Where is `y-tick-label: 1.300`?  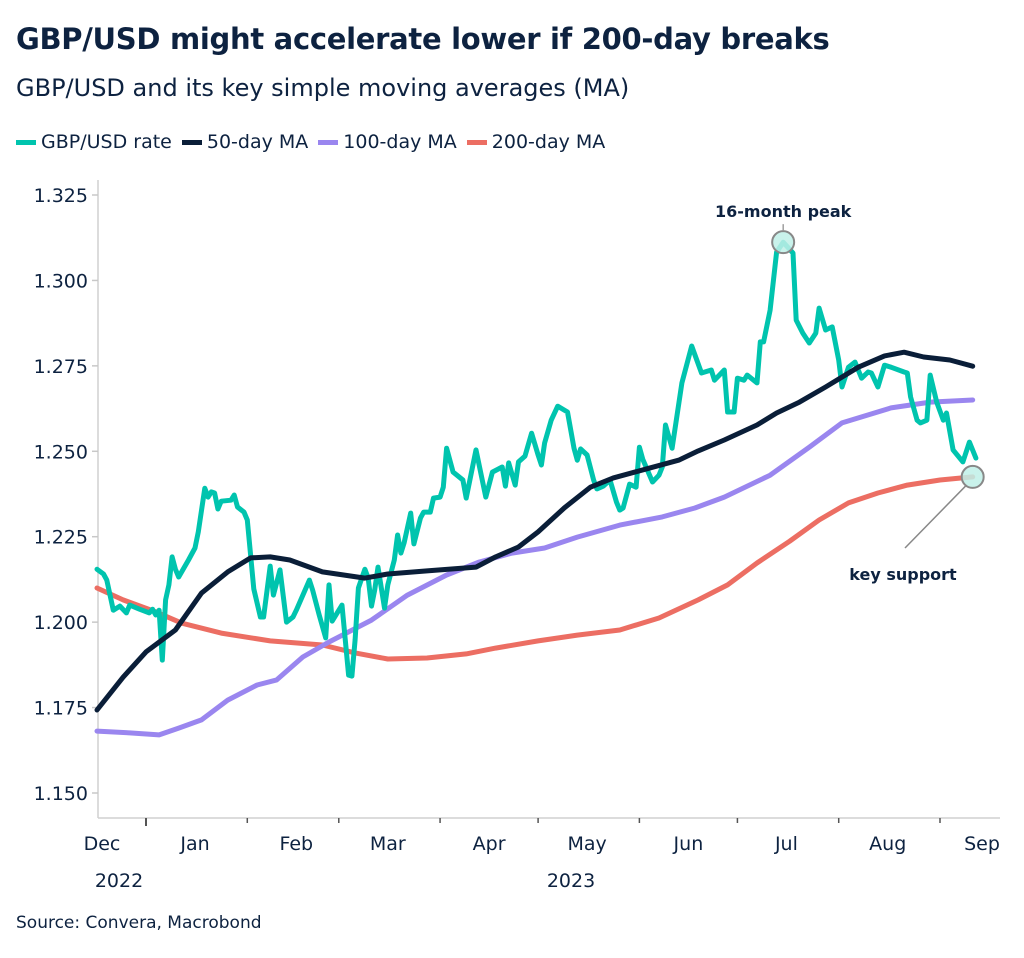
y-tick-label: 1.300 is located at coordinates (61, 281).